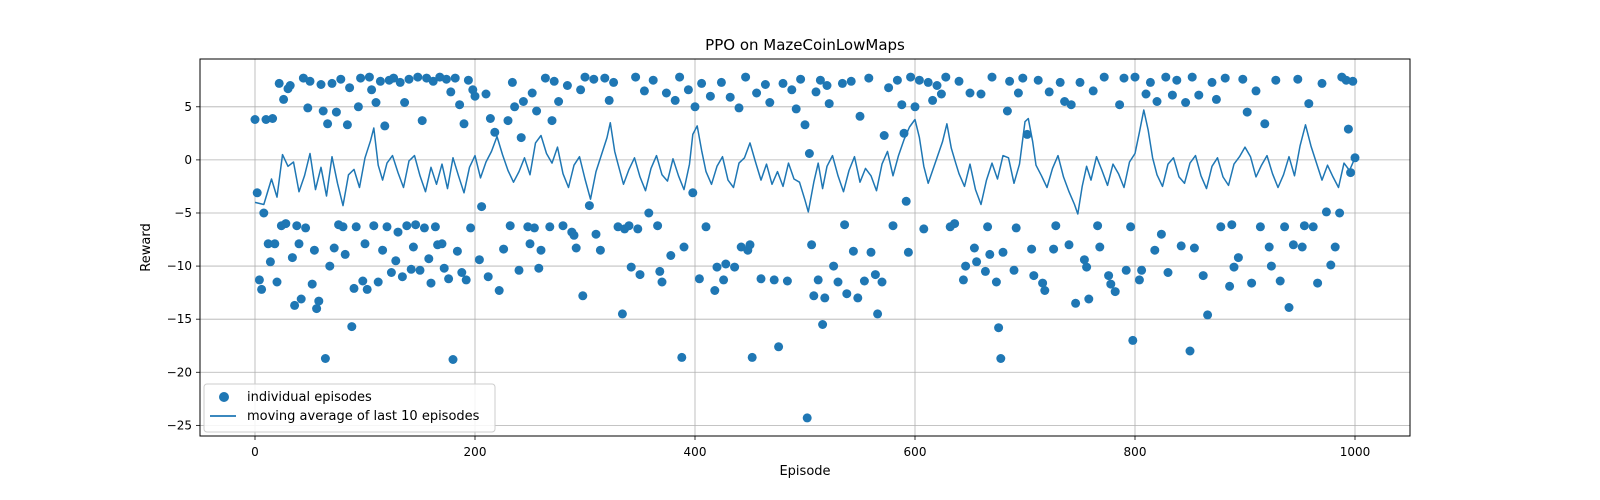  Describe the element at coordinates (224, 397) in the screenshot. I see `legend-marker-scatter` at that location.